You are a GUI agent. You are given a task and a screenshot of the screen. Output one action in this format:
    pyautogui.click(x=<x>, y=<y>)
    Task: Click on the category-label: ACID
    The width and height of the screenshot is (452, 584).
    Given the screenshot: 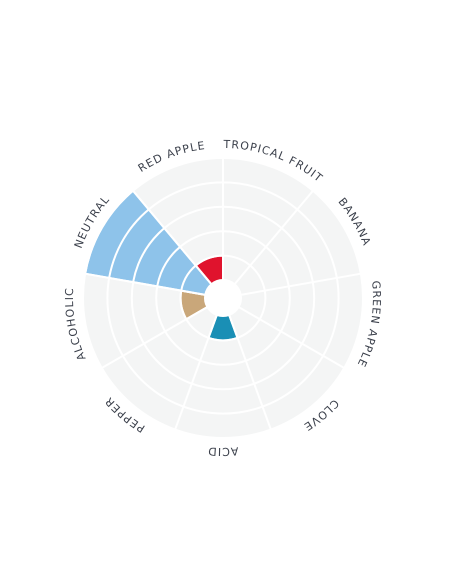 What is the action you would take?
    pyautogui.click(x=223, y=451)
    